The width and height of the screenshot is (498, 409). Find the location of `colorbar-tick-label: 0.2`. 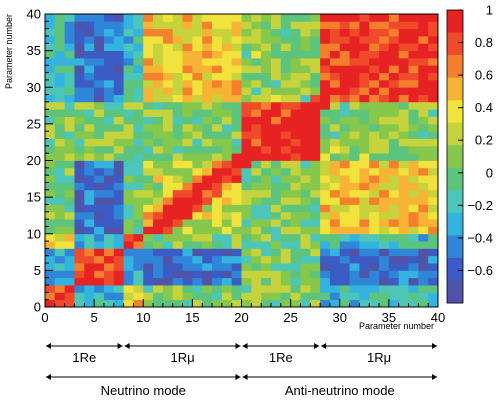

colorbar-tick-label: 0.2 is located at coordinates (484, 140).